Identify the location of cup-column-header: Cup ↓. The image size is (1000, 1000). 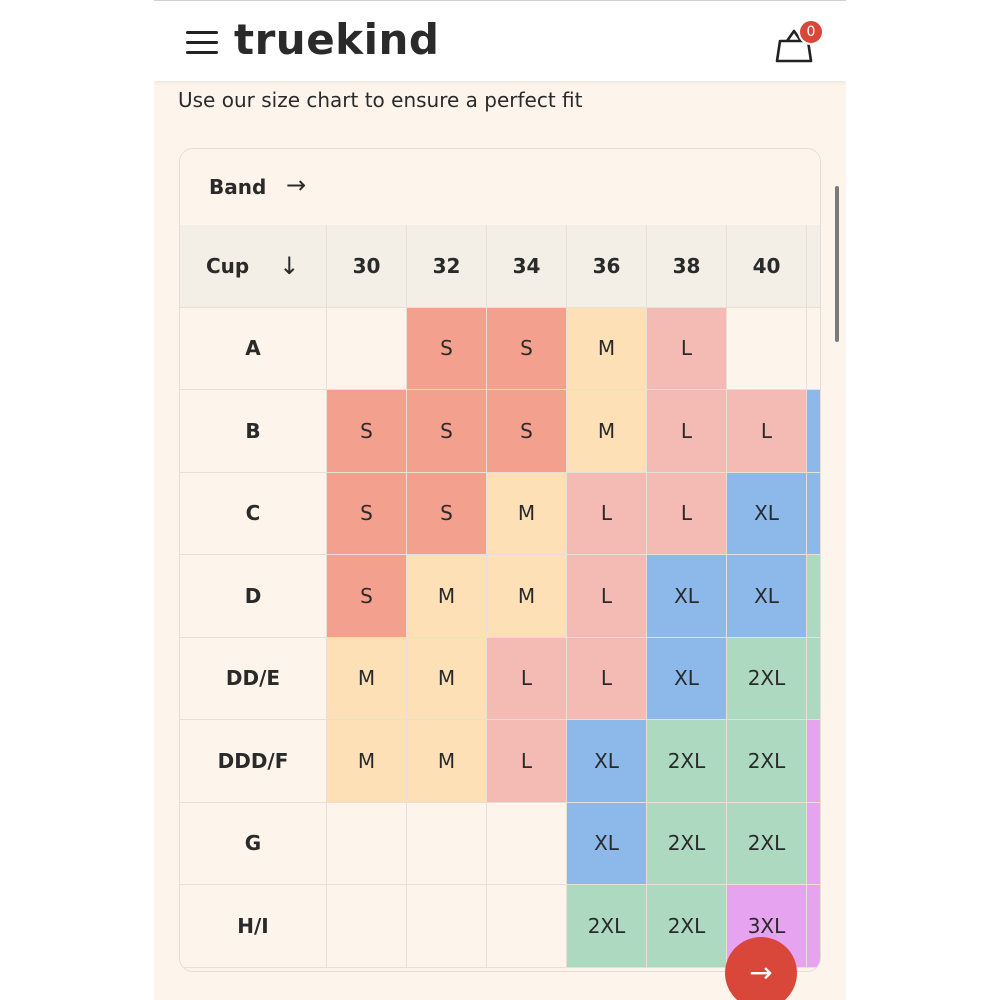
(253, 266).